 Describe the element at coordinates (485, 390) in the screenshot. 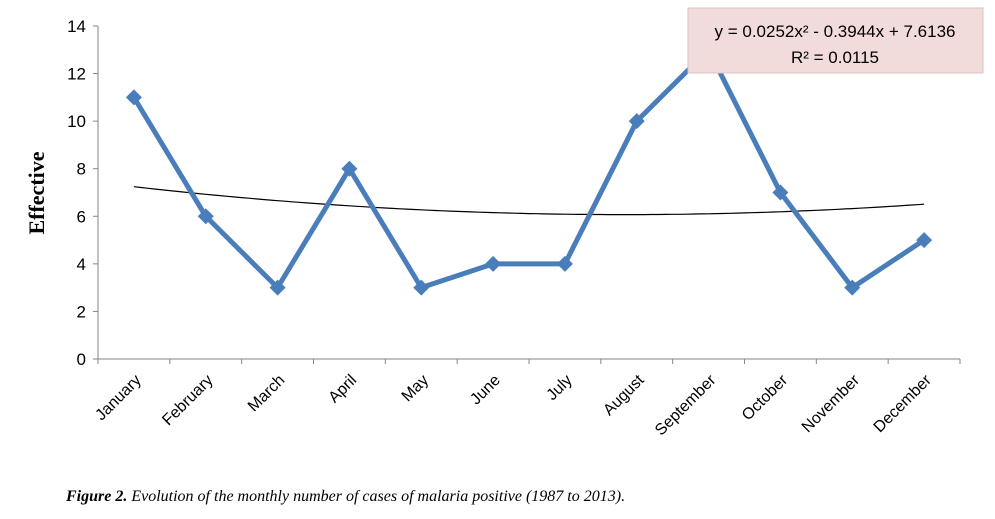

I see `x-tick-label: June` at that location.